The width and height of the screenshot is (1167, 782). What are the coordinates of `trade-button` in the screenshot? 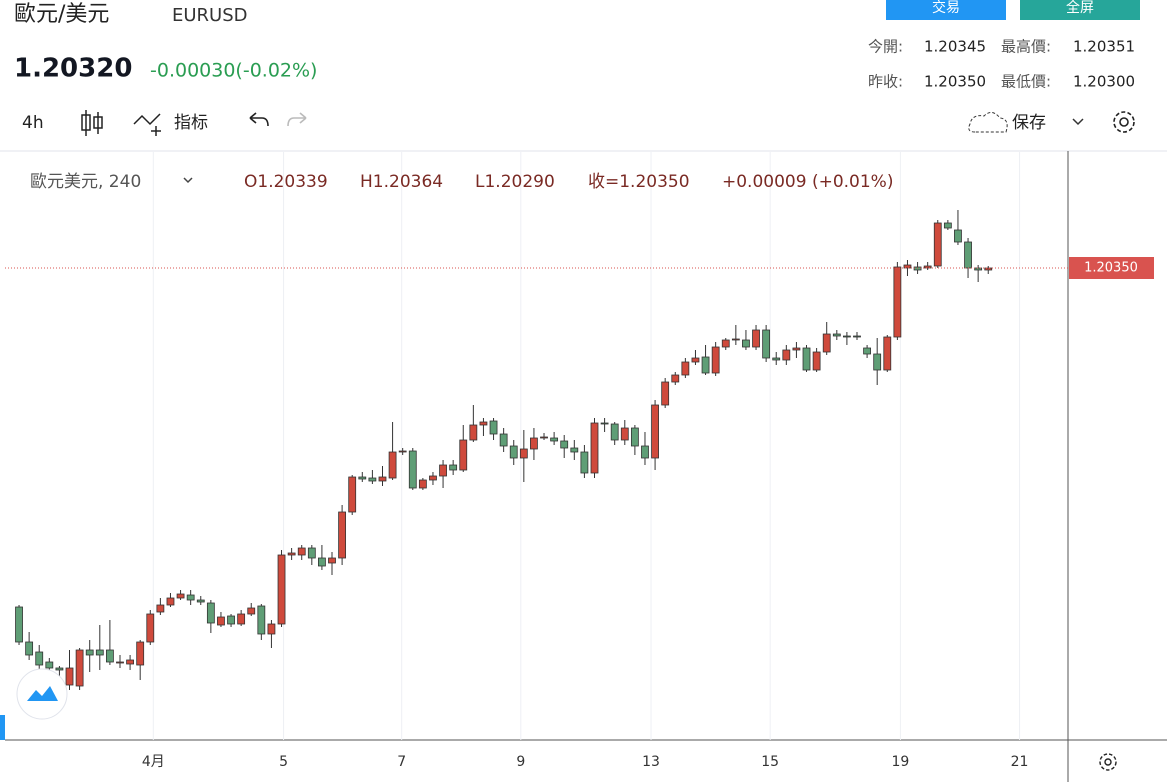 It's located at (946, 10).